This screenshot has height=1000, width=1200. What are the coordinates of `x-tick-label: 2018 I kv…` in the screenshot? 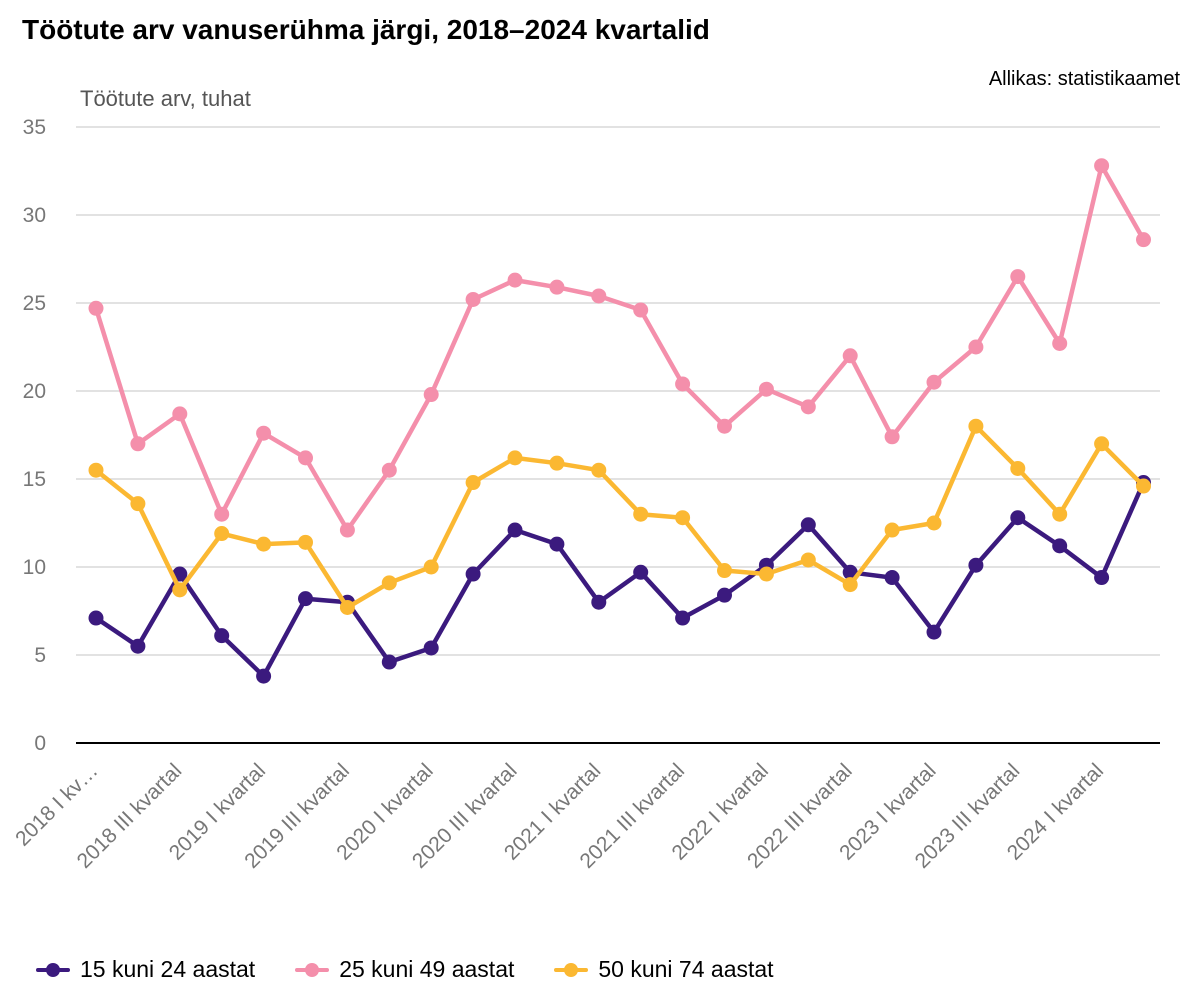 It's located at (56, 804).